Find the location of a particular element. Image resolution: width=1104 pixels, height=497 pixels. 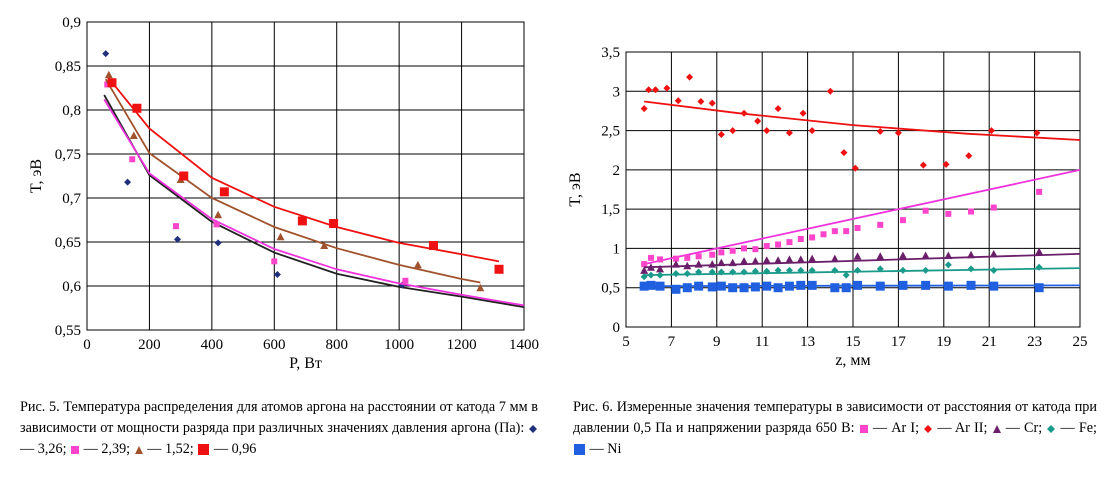

x-axis-label: z, мм is located at coordinates (852, 360).